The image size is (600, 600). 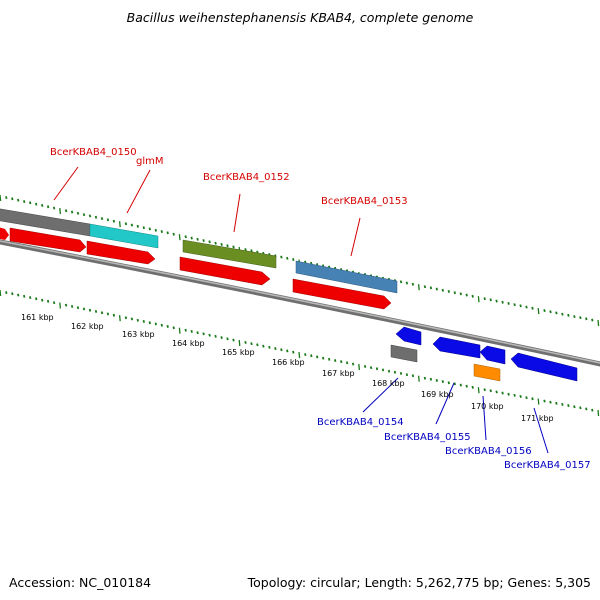 What do you see at coordinates (188, 343) in the screenshot?
I see `kbp-label: 164 kbp` at bounding box center [188, 343].